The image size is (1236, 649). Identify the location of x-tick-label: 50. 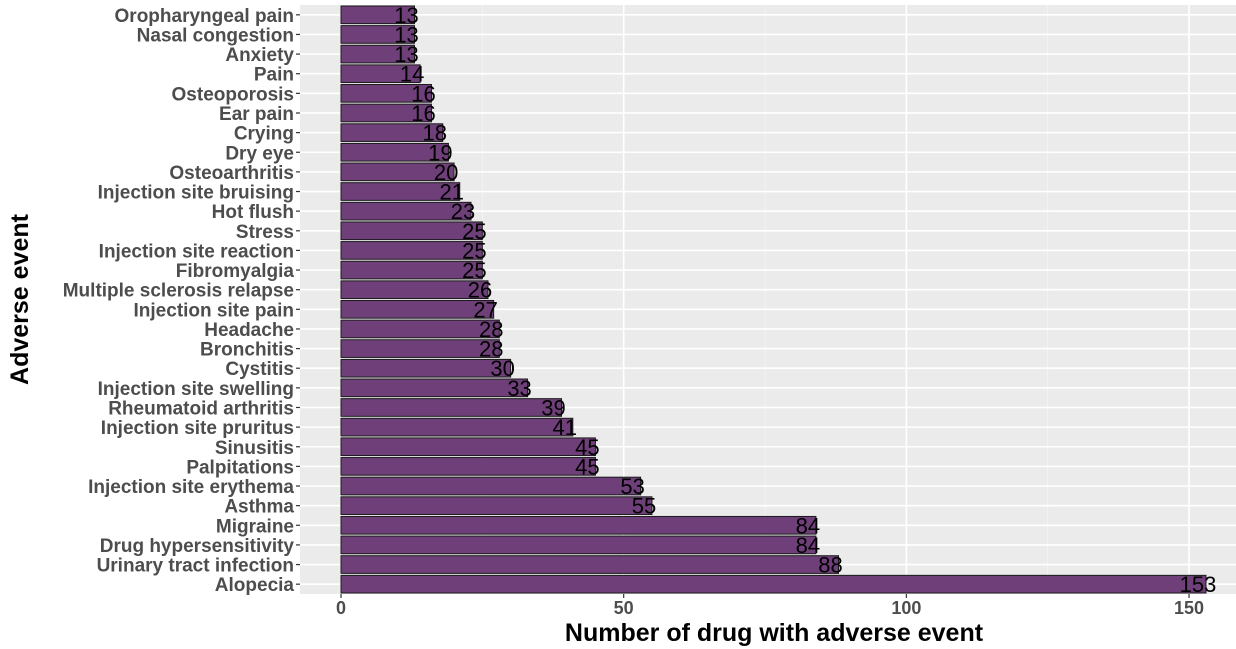
(624, 608).